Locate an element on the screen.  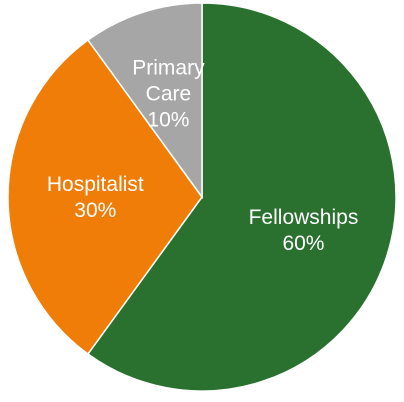
pie-slice-primary-care is located at coordinates (144, 101).